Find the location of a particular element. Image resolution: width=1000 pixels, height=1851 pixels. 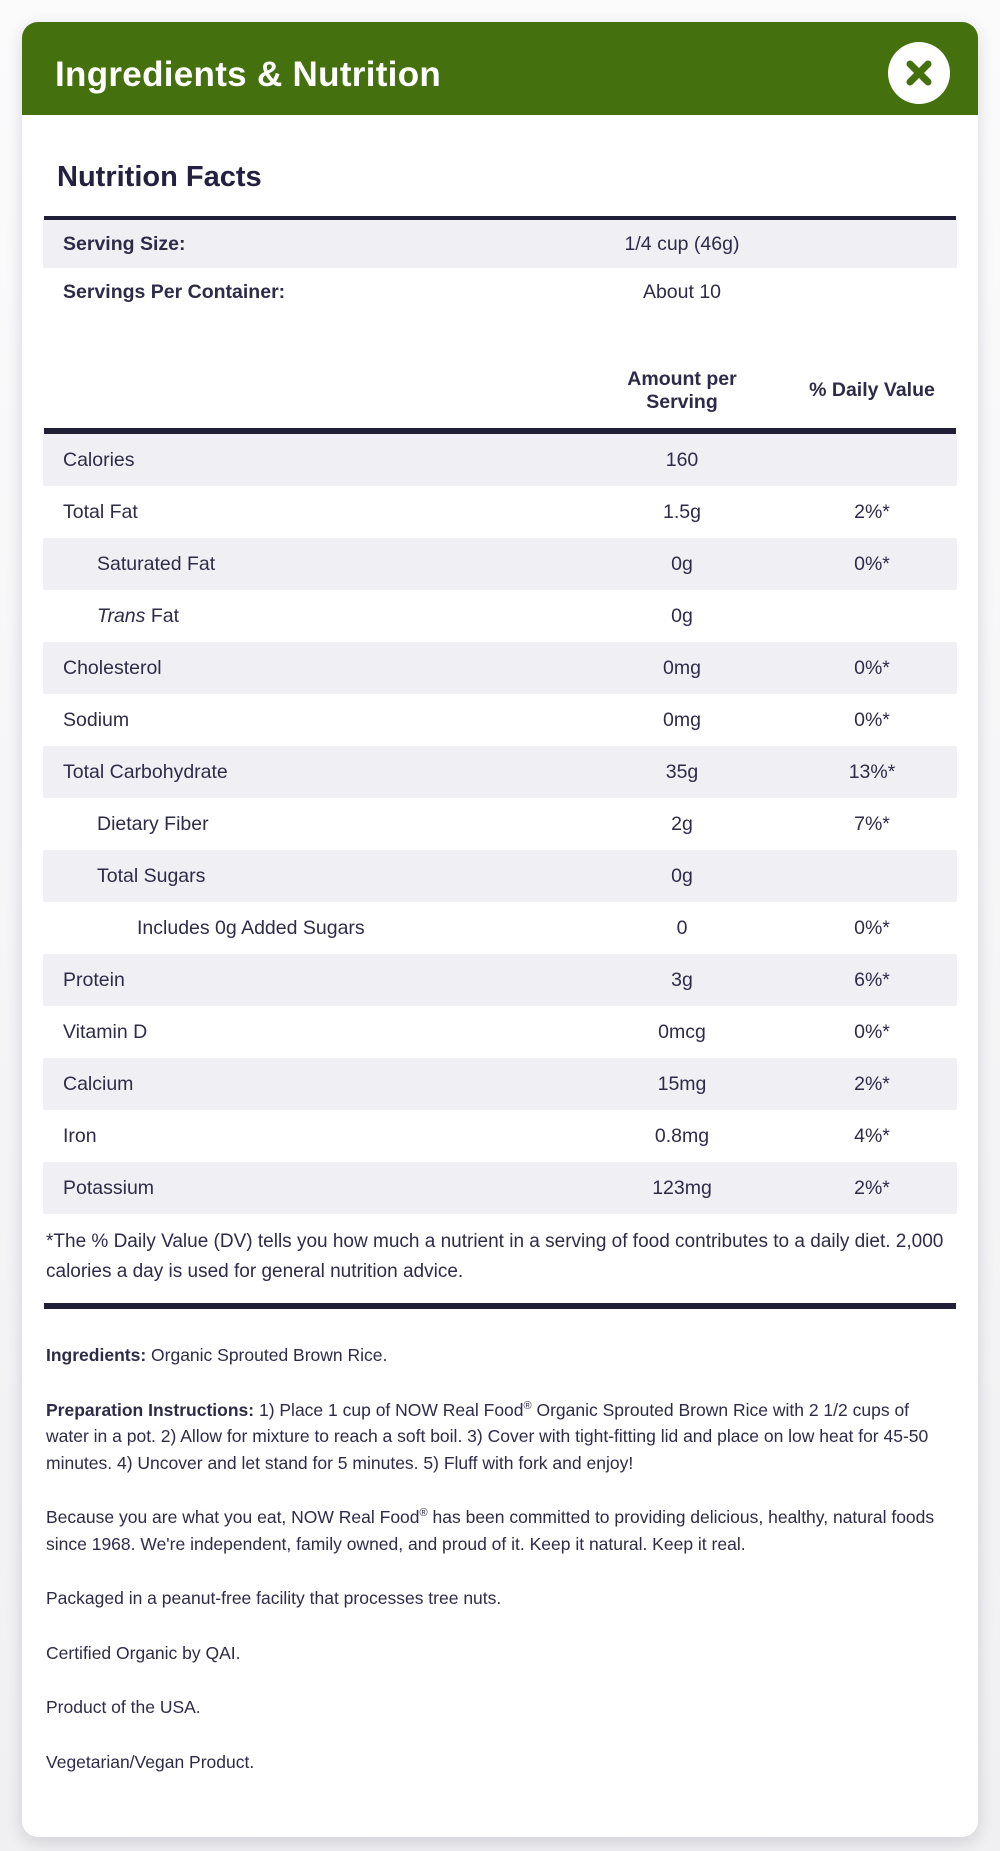

nutrient-row: Dietary Fiber 2g 7%* is located at coordinates (500, 824).